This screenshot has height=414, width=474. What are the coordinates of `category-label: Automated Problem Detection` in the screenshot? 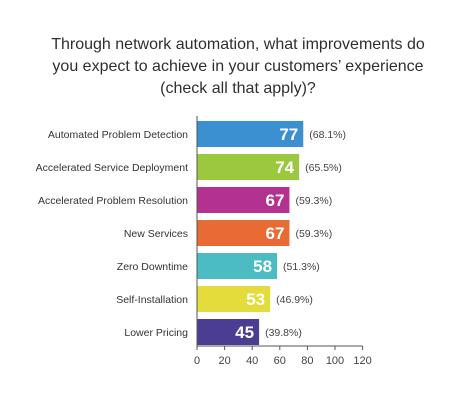 It's located at (118, 135).